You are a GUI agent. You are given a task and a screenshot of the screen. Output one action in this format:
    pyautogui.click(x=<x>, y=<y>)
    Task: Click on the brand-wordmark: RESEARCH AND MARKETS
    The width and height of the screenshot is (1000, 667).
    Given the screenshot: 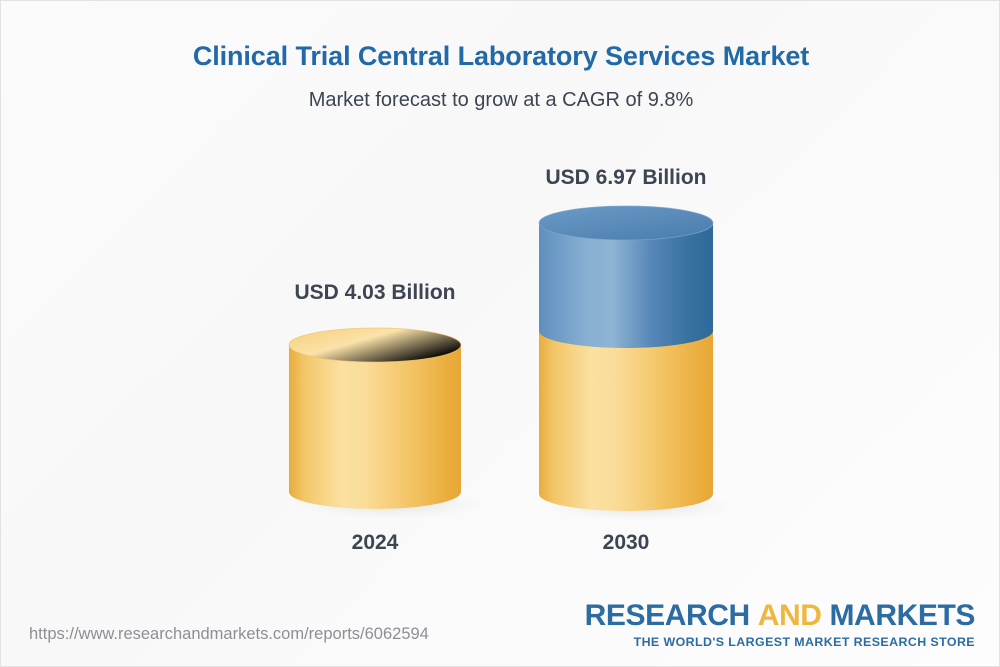 What is the action you would take?
    pyautogui.click(x=780, y=615)
    